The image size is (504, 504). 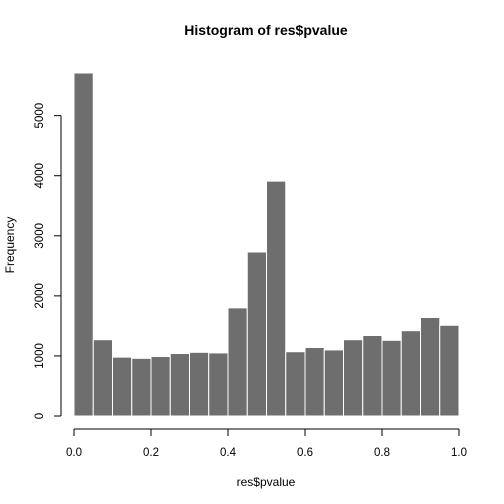 I want to click on x-axis-label: res$pvalue, so click(x=266, y=482).